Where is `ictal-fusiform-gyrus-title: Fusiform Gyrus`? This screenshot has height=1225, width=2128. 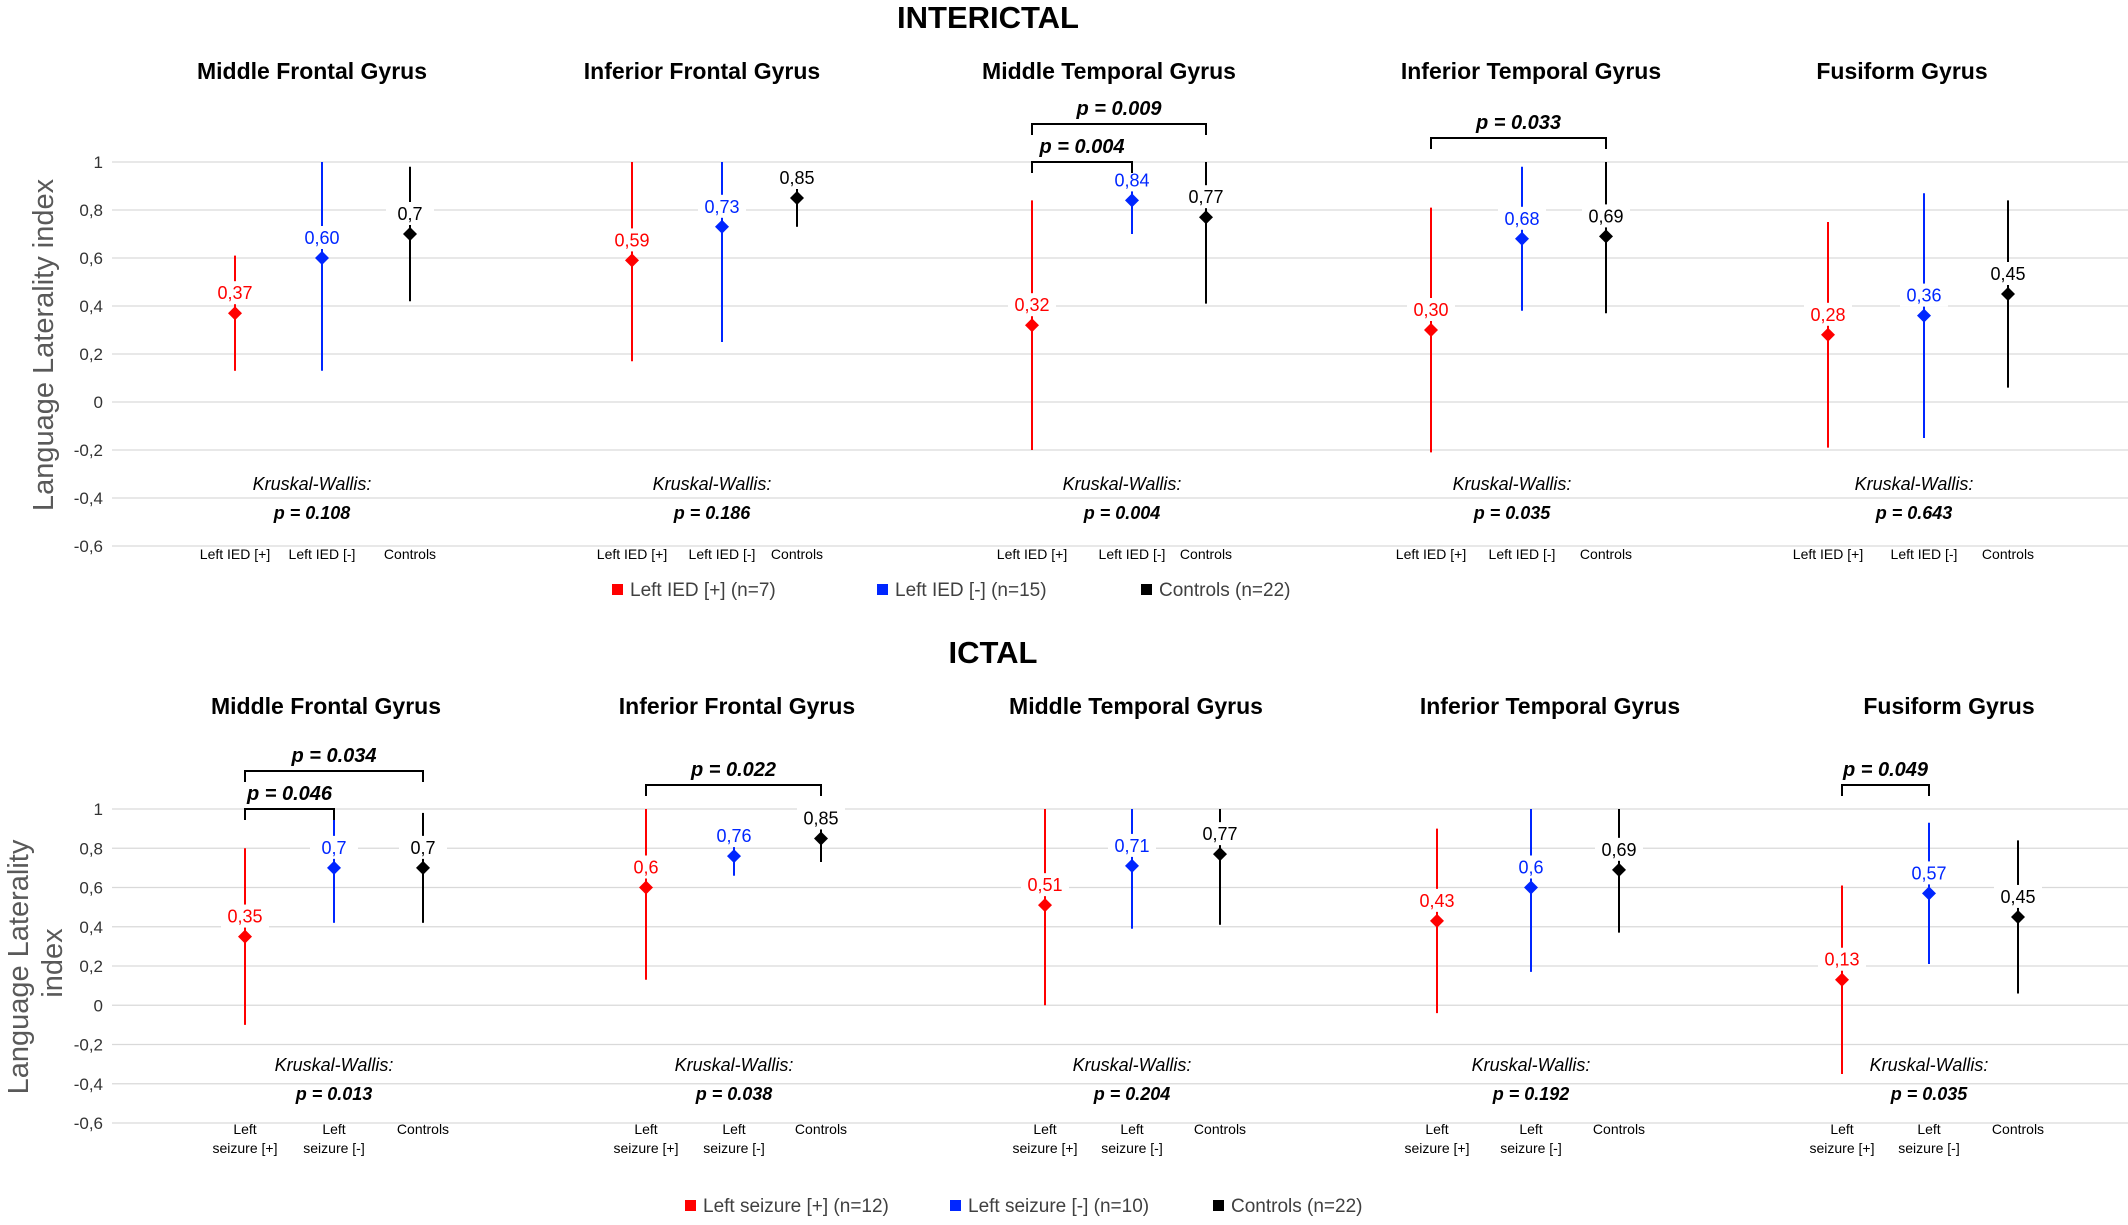 ictal-fusiform-gyrus-title: Fusiform Gyrus is located at coordinates (1948, 706).